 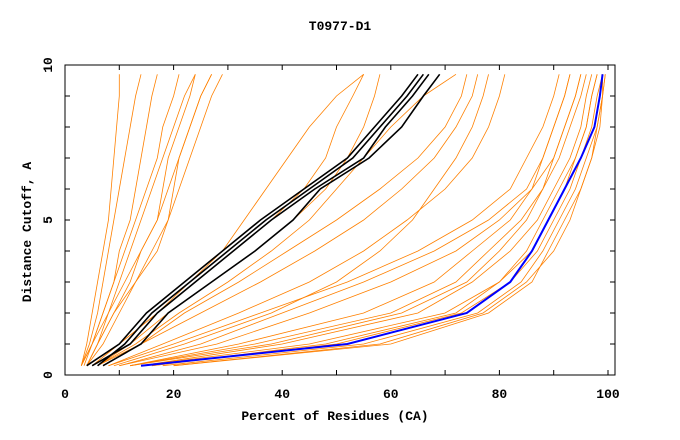 What do you see at coordinates (27, 232) in the screenshot?
I see `y-axis-label: Distance Cutoff, A` at bounding box center [27, 232].